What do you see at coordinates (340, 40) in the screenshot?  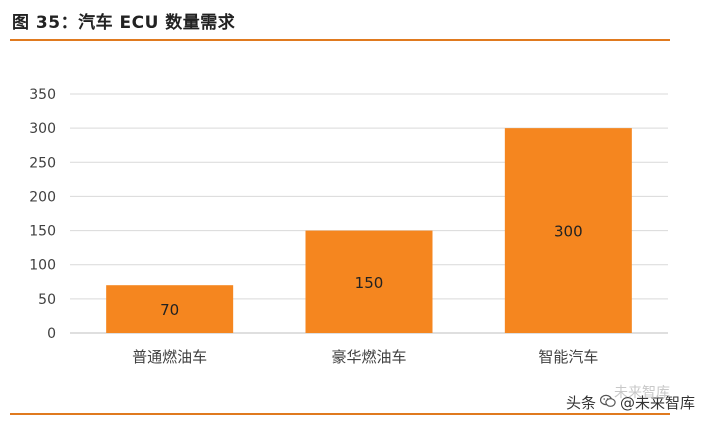 I see `top-divider` at bounding box center [340, 40].